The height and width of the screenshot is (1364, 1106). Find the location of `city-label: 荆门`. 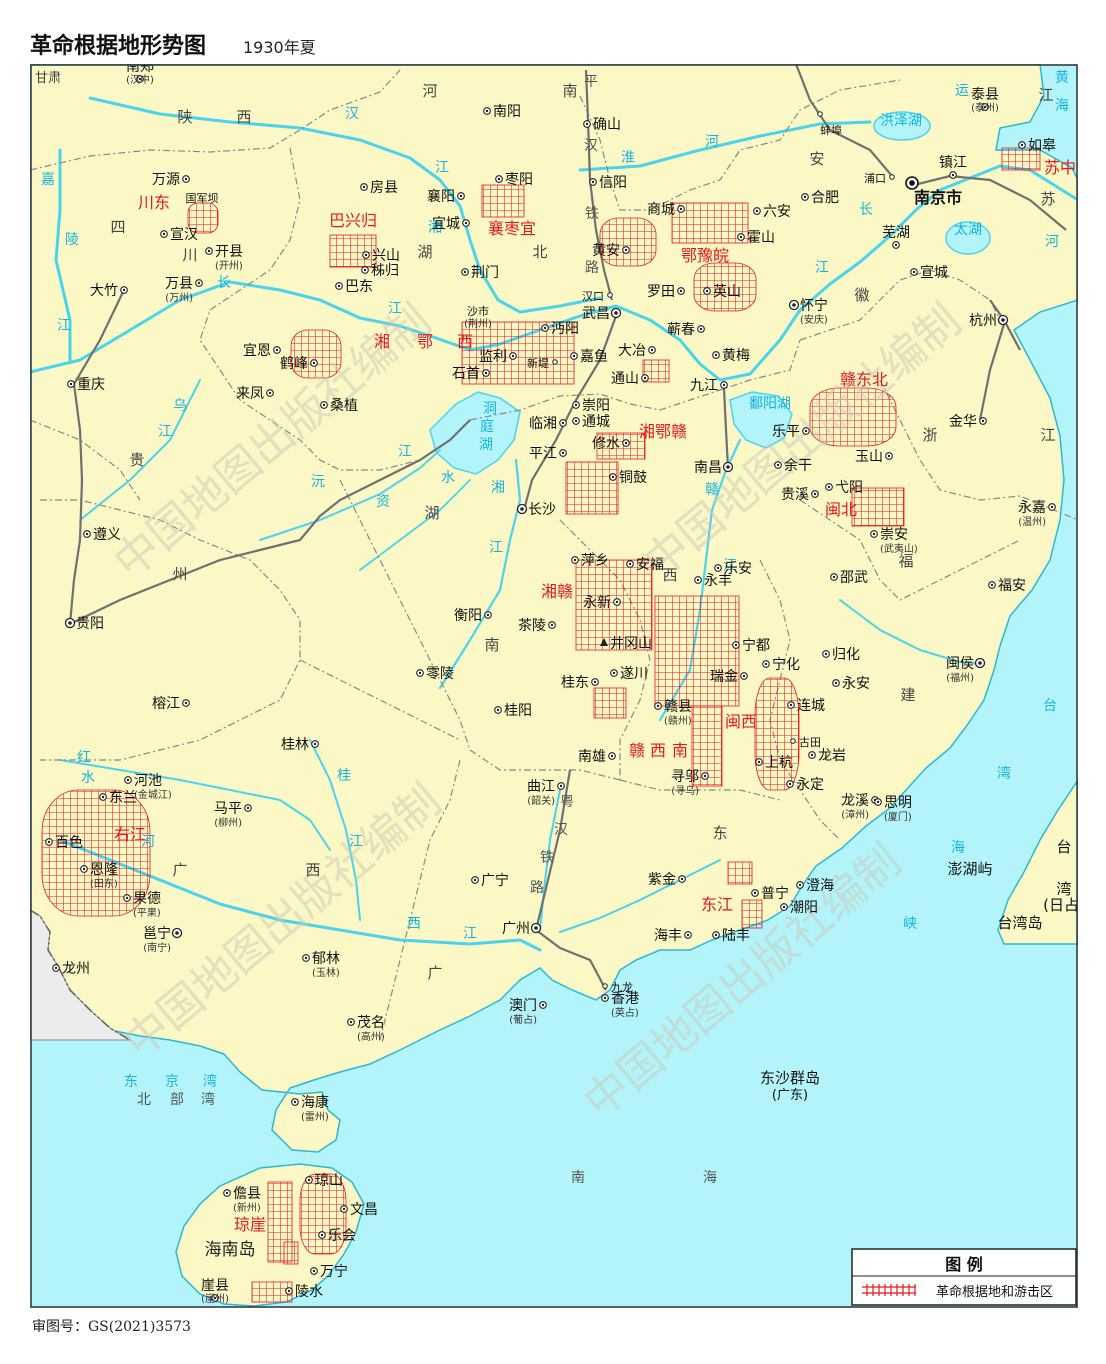

city-label: 荆门 is located at coordinates (485, 273).